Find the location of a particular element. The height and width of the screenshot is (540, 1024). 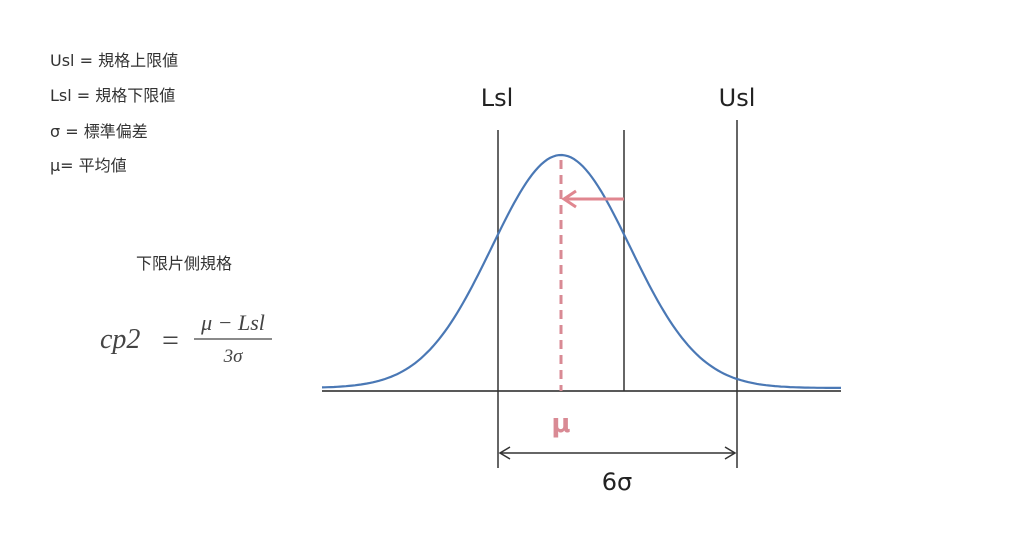

legend-item: σ = 標準偏差 is located at coordinates (99, 131).